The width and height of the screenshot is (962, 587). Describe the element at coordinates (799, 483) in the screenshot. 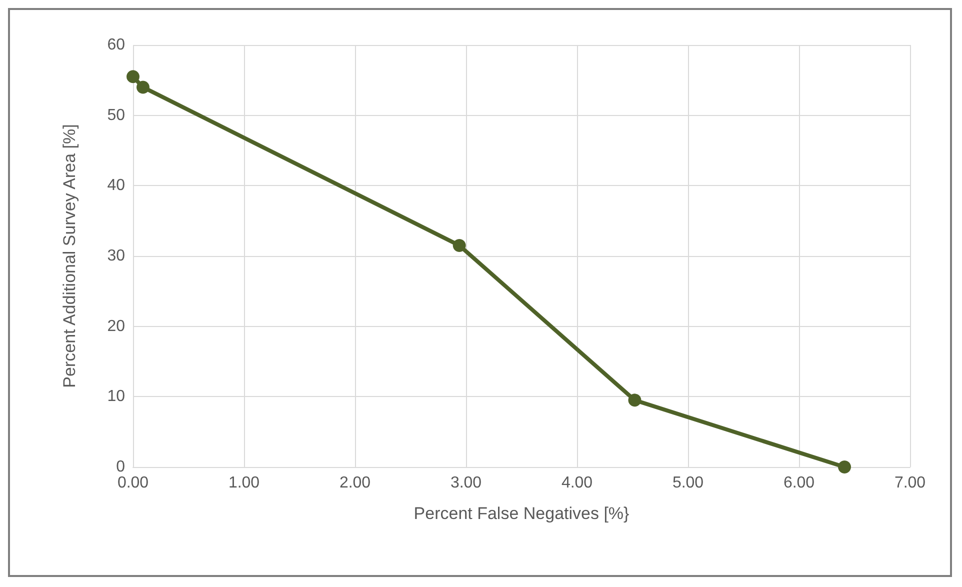

I see `x-tick-label: 6.00` at that location.